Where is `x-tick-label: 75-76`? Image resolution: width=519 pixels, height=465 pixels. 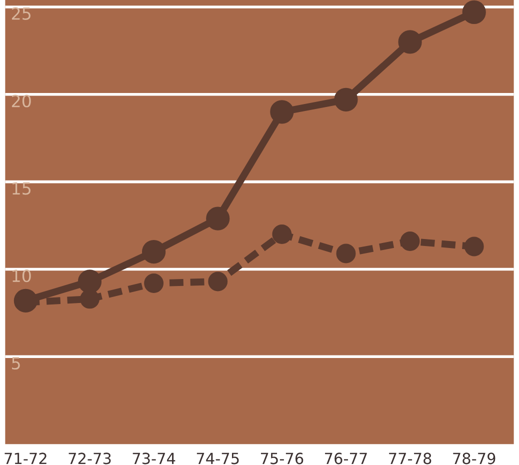
x-tick-label: 75-76 is located at coordinates (282, 458).